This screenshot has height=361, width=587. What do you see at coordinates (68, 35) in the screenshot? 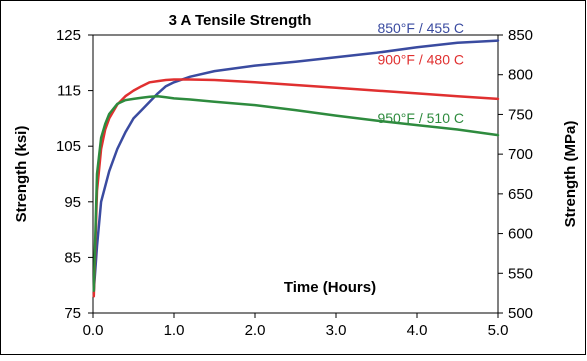
I see `y-tick-label-5: 125` at bounding box center [68, 35].